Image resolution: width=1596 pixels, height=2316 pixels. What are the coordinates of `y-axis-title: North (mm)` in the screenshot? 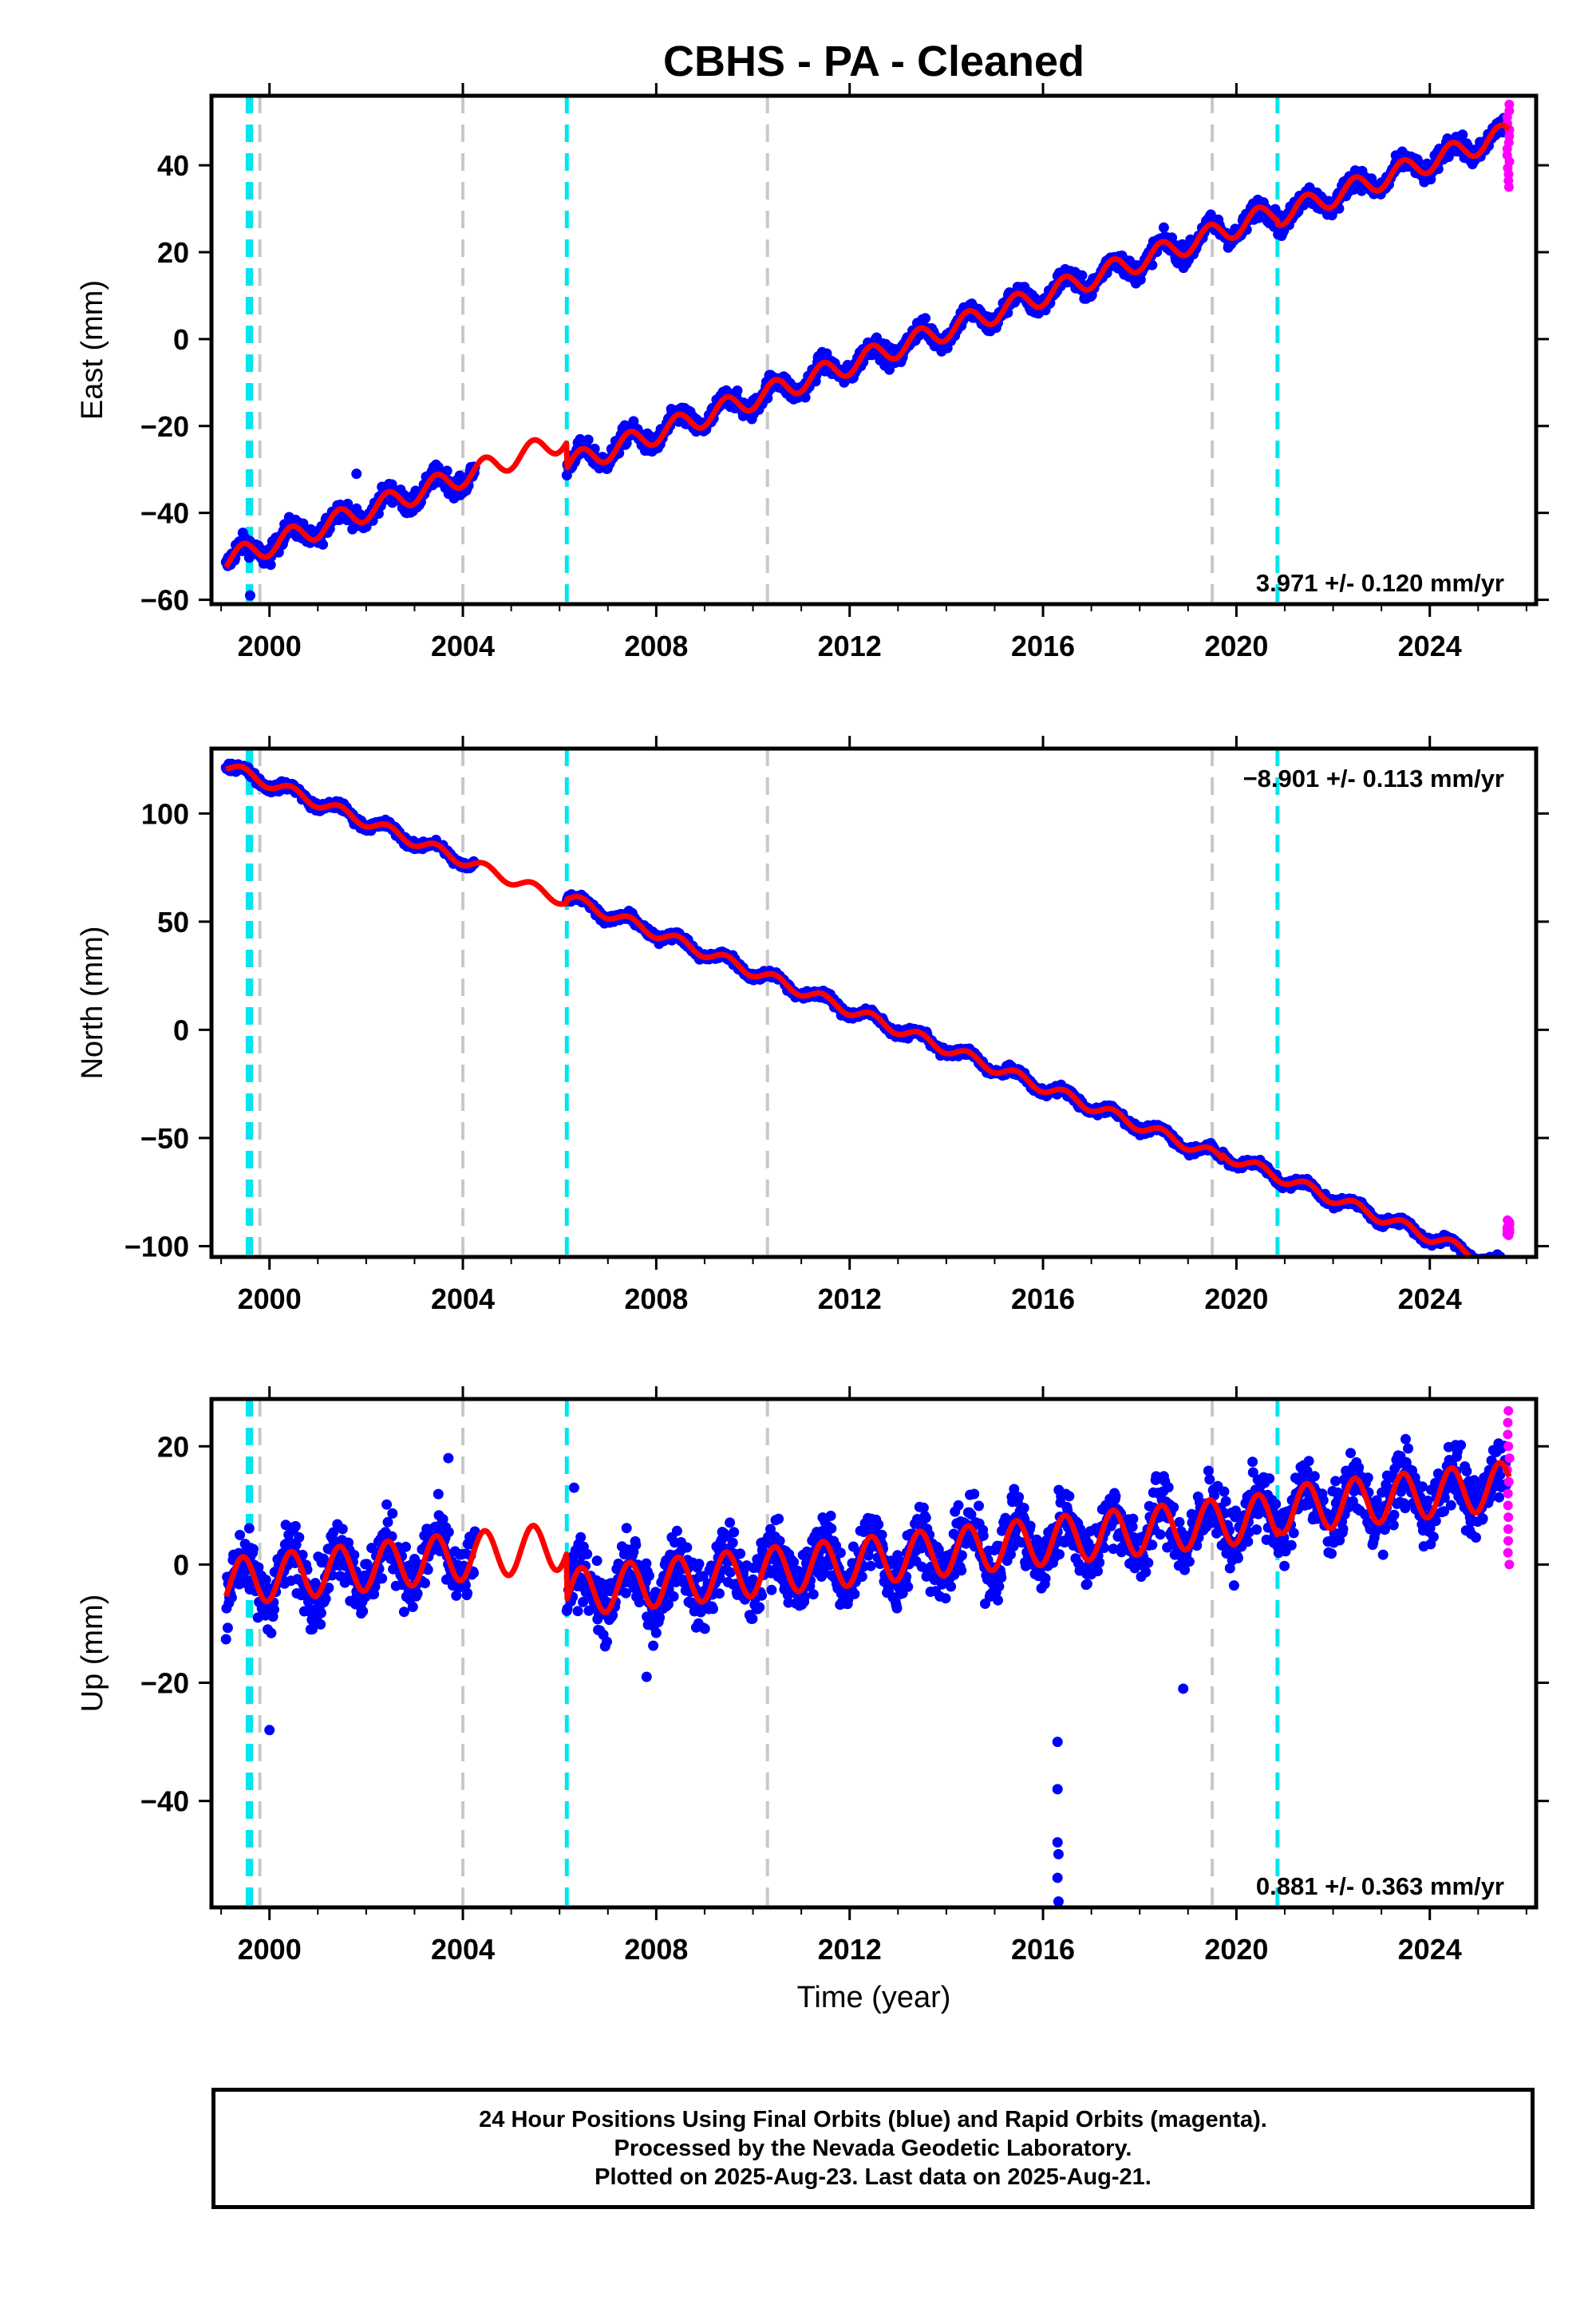 It's located at (92, 1002).